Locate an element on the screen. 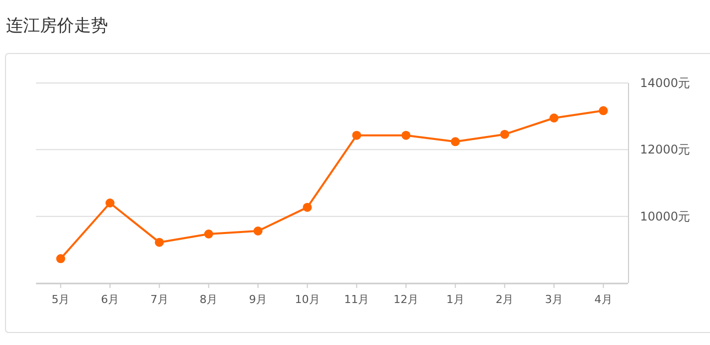 This screenshot has width=710, height=345. x-tick-label: 12月 is located at coordinates (406, 299).